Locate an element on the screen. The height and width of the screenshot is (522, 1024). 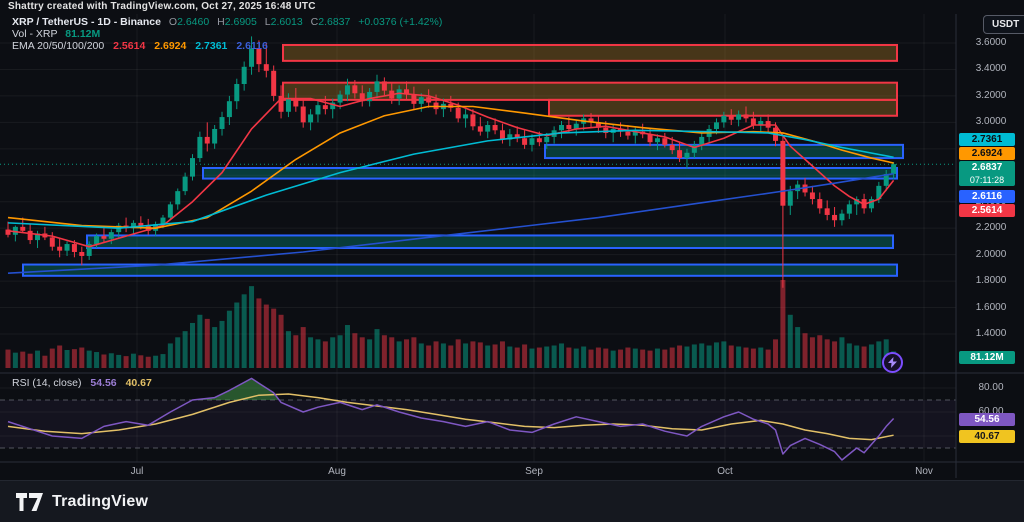
ema50-value: 2.6924 is located at coordinates (170, 46).